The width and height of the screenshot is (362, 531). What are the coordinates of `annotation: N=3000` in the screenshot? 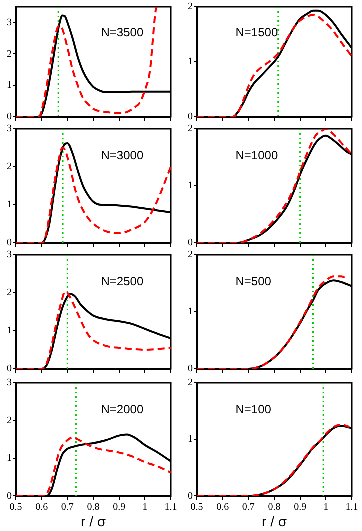 It's located at (122, 155).